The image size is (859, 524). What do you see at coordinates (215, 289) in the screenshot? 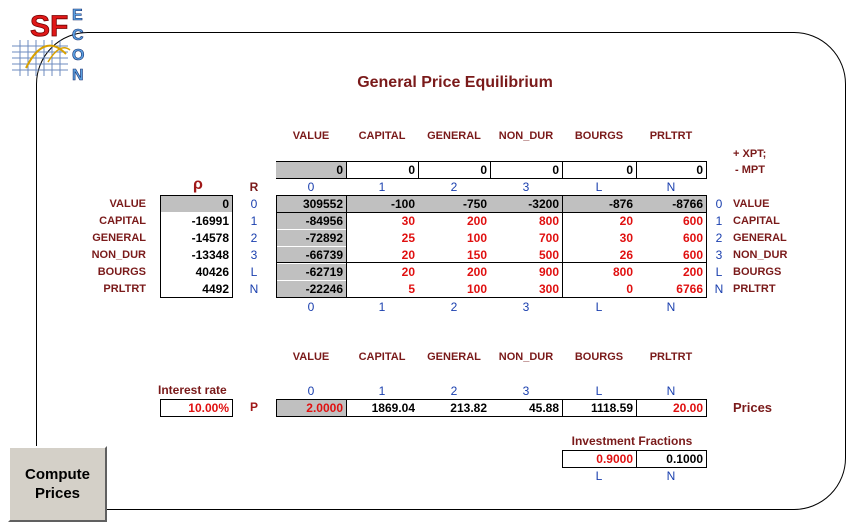
I see `rho-cell: 4492` at bounding box center [215, 289].